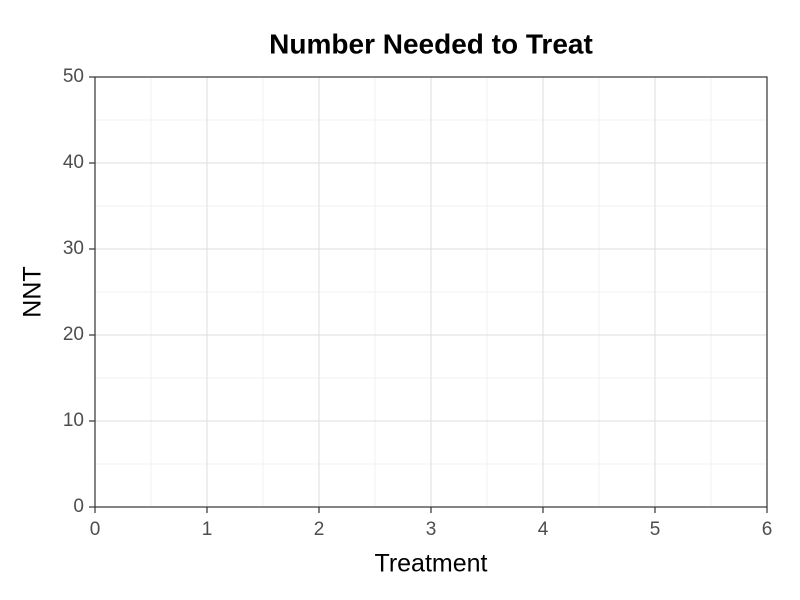 The width and height of the screenshot is (800, 600). Describe the element at coordinates (319, 529) in the screenshot. I see `x-tick-label: 2` at that location.